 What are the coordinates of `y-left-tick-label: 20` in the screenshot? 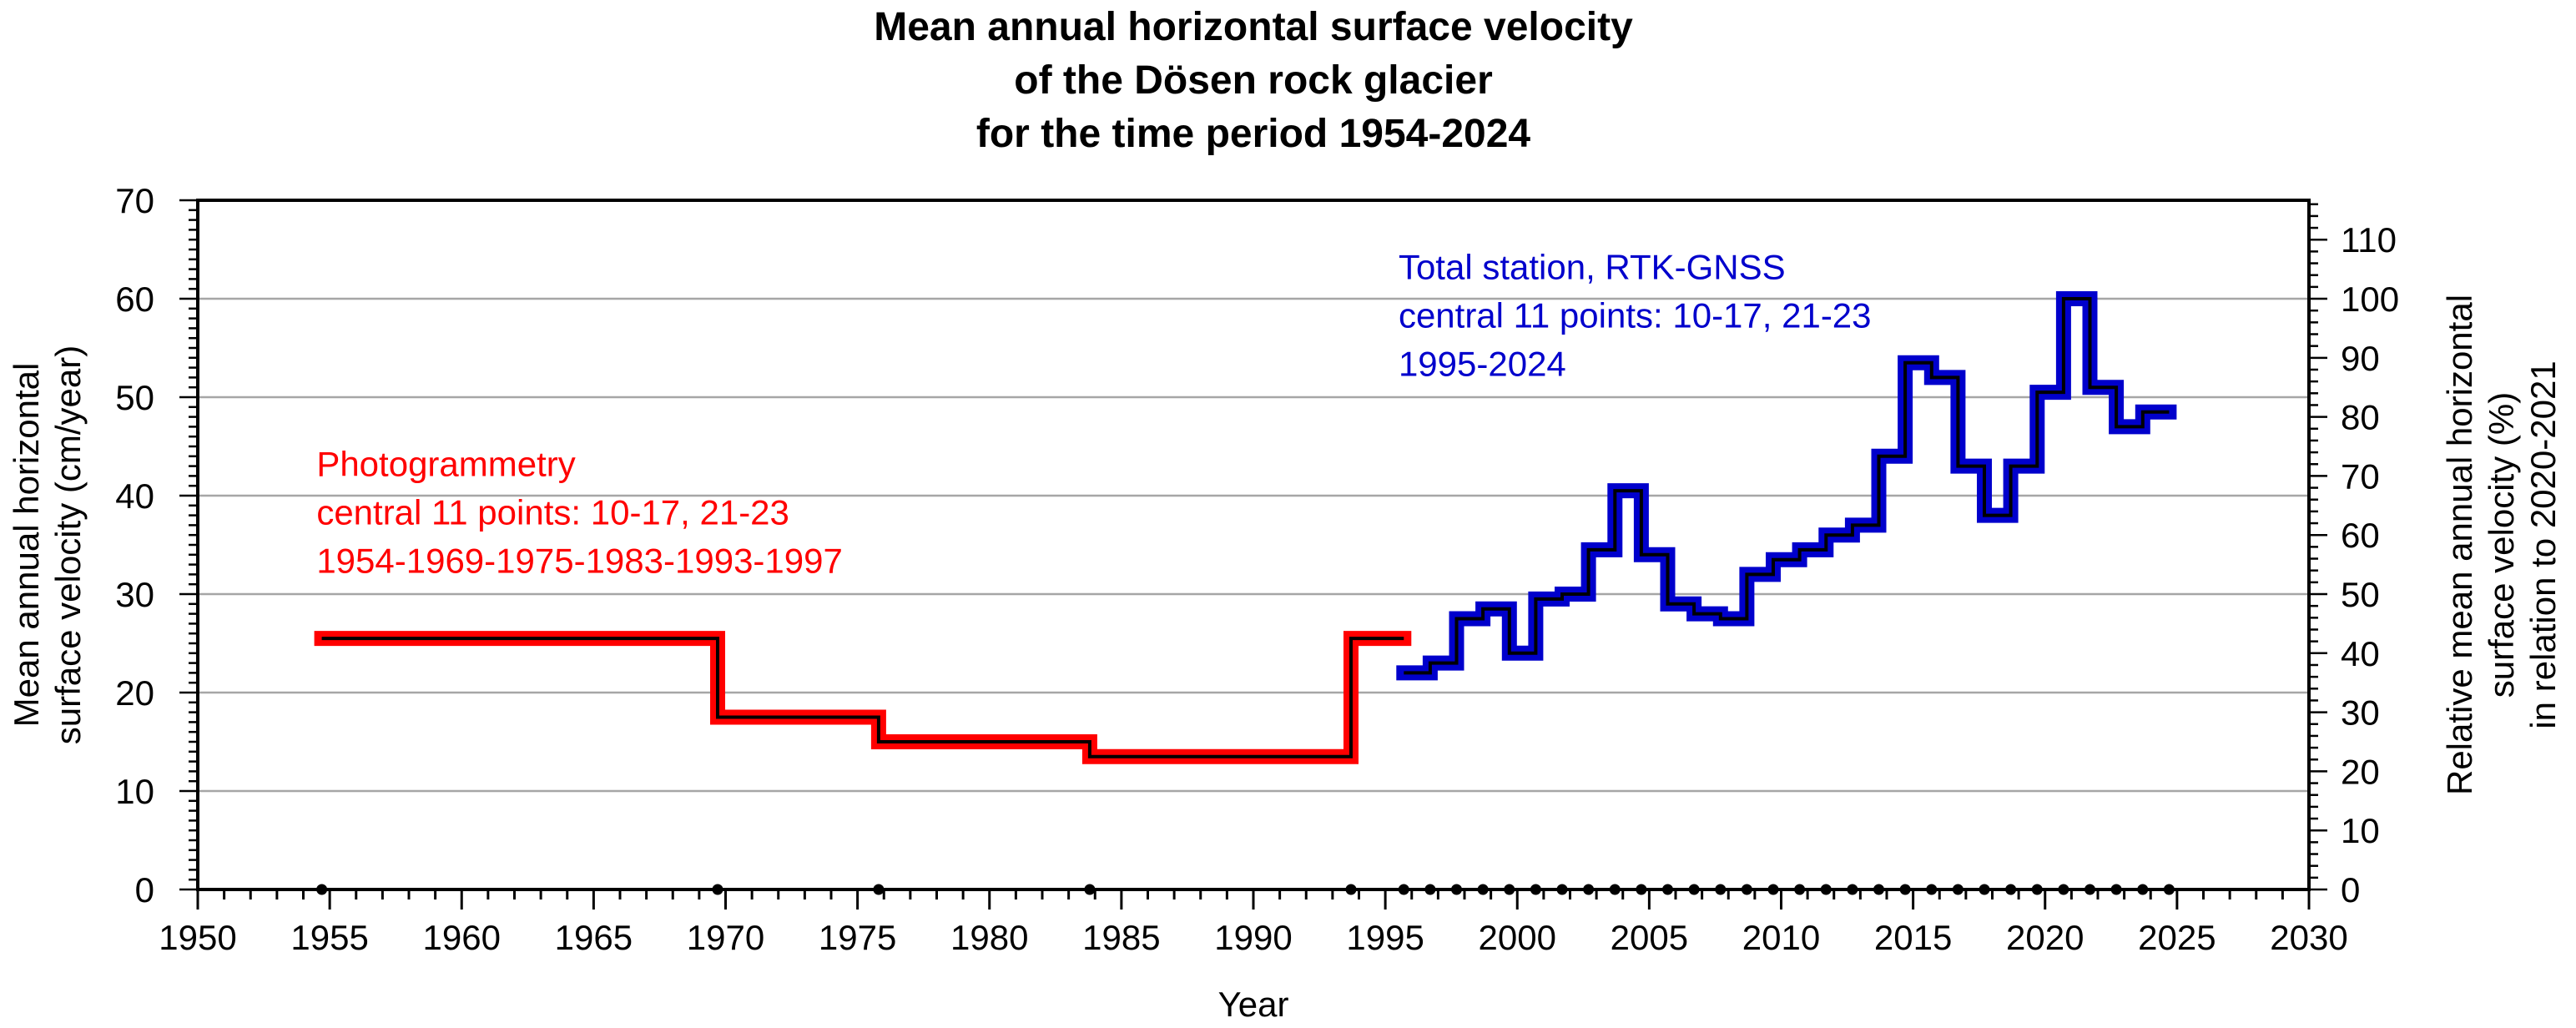 It's located at (134, 693).